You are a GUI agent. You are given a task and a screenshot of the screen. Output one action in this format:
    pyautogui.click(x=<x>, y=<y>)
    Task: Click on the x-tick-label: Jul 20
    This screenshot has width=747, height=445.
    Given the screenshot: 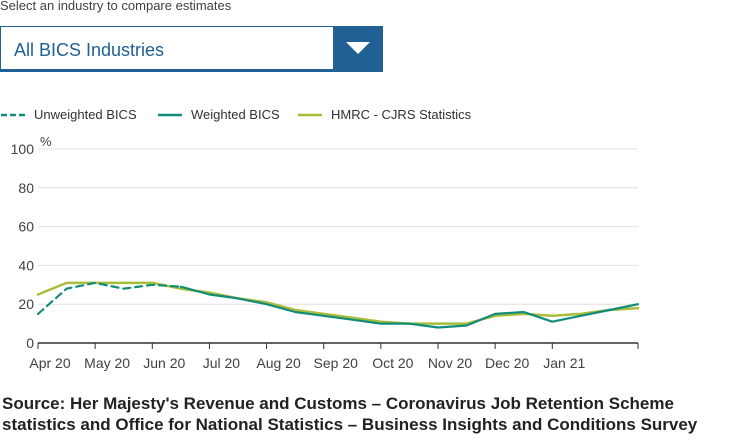 What is the action you would take?
    pyautogui.click(x=222, y=363)
    